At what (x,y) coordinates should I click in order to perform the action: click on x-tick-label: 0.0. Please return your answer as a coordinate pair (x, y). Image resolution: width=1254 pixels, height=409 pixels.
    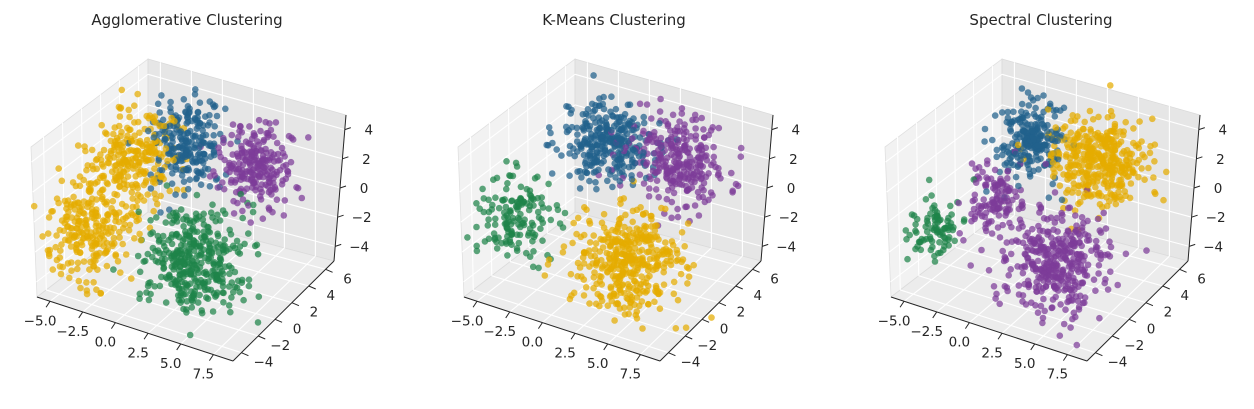
    Looking at the image, I should click on (959, 343).